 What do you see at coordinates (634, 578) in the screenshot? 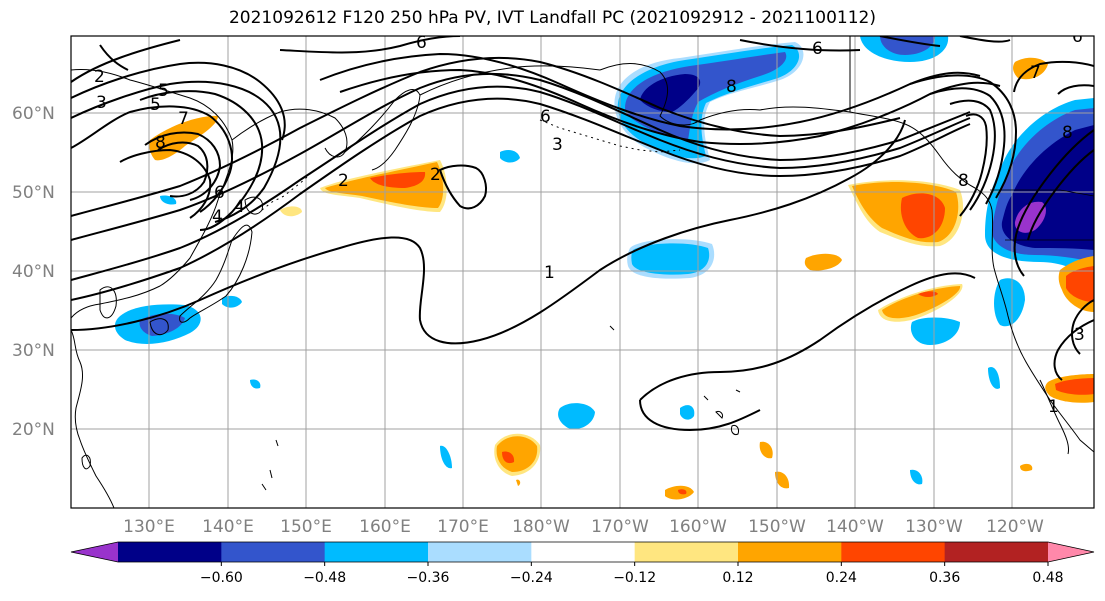
I see `colorbar-tick-label: −0.12` at bounding box center [634, 578].